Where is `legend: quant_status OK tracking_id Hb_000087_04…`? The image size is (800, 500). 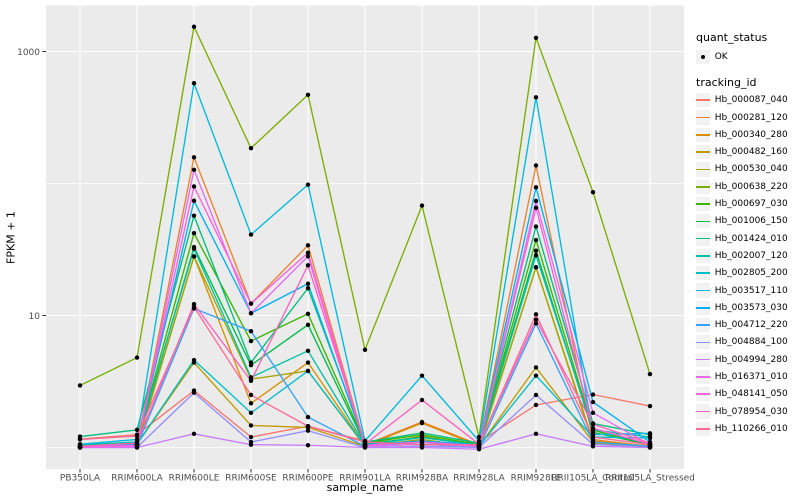
legend: quant_status OK tracking_id Hb_000087_04… is located at coordinates (748, 250).